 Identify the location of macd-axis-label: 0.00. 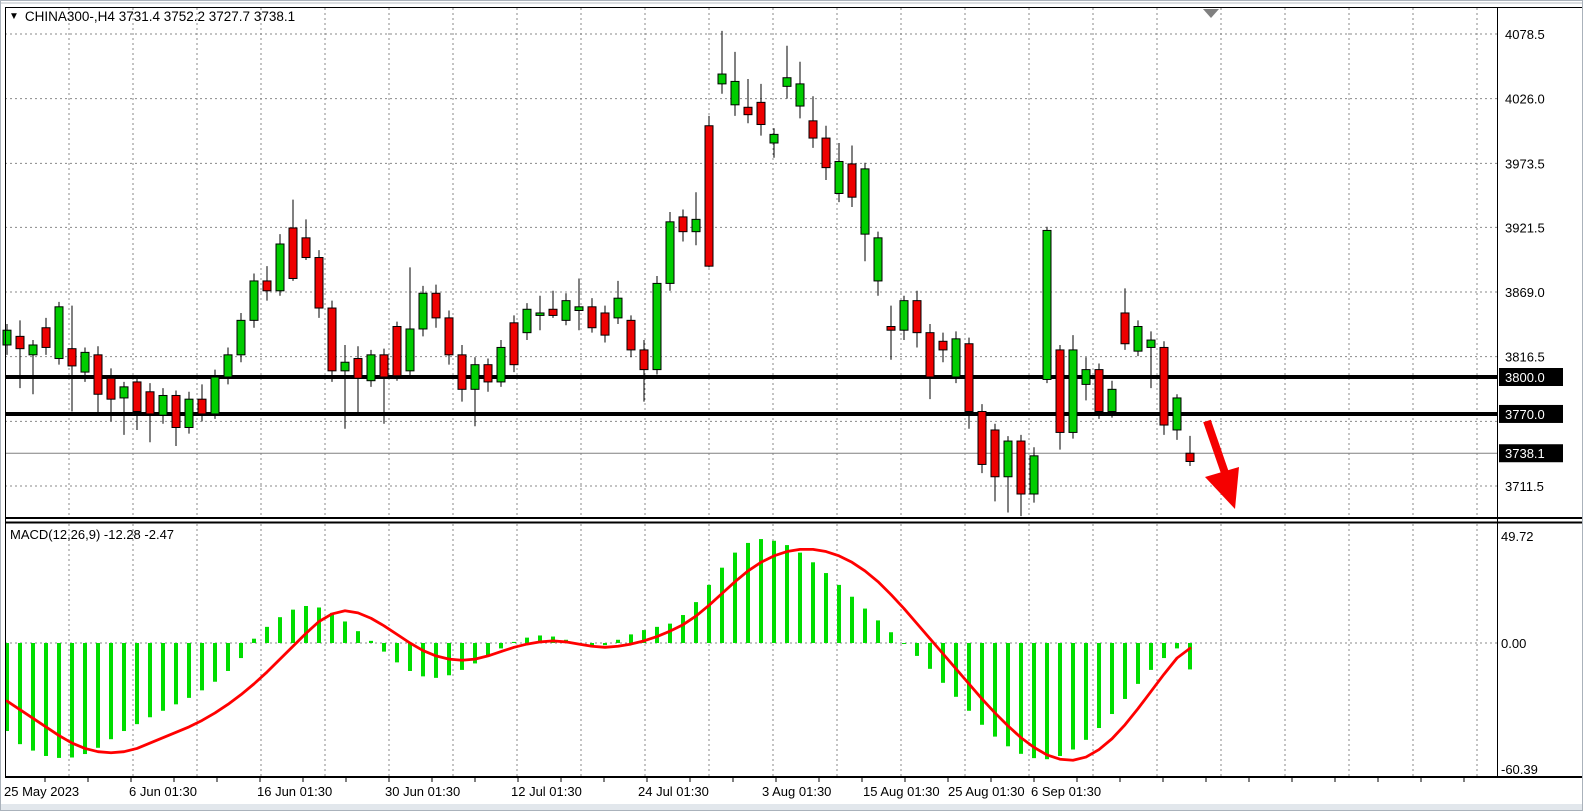
(1513, 643).